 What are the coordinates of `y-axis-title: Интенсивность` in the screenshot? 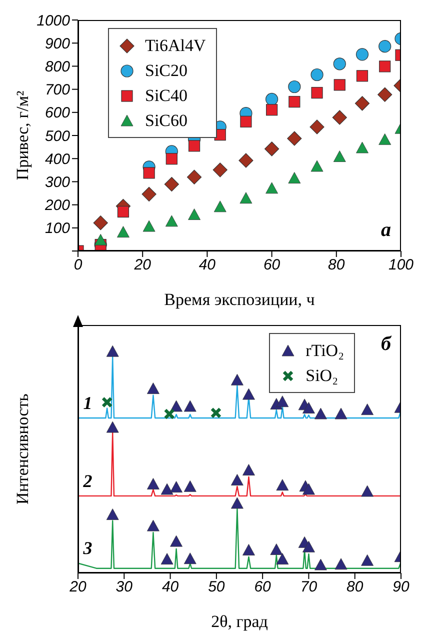 It's located at (22, 448).